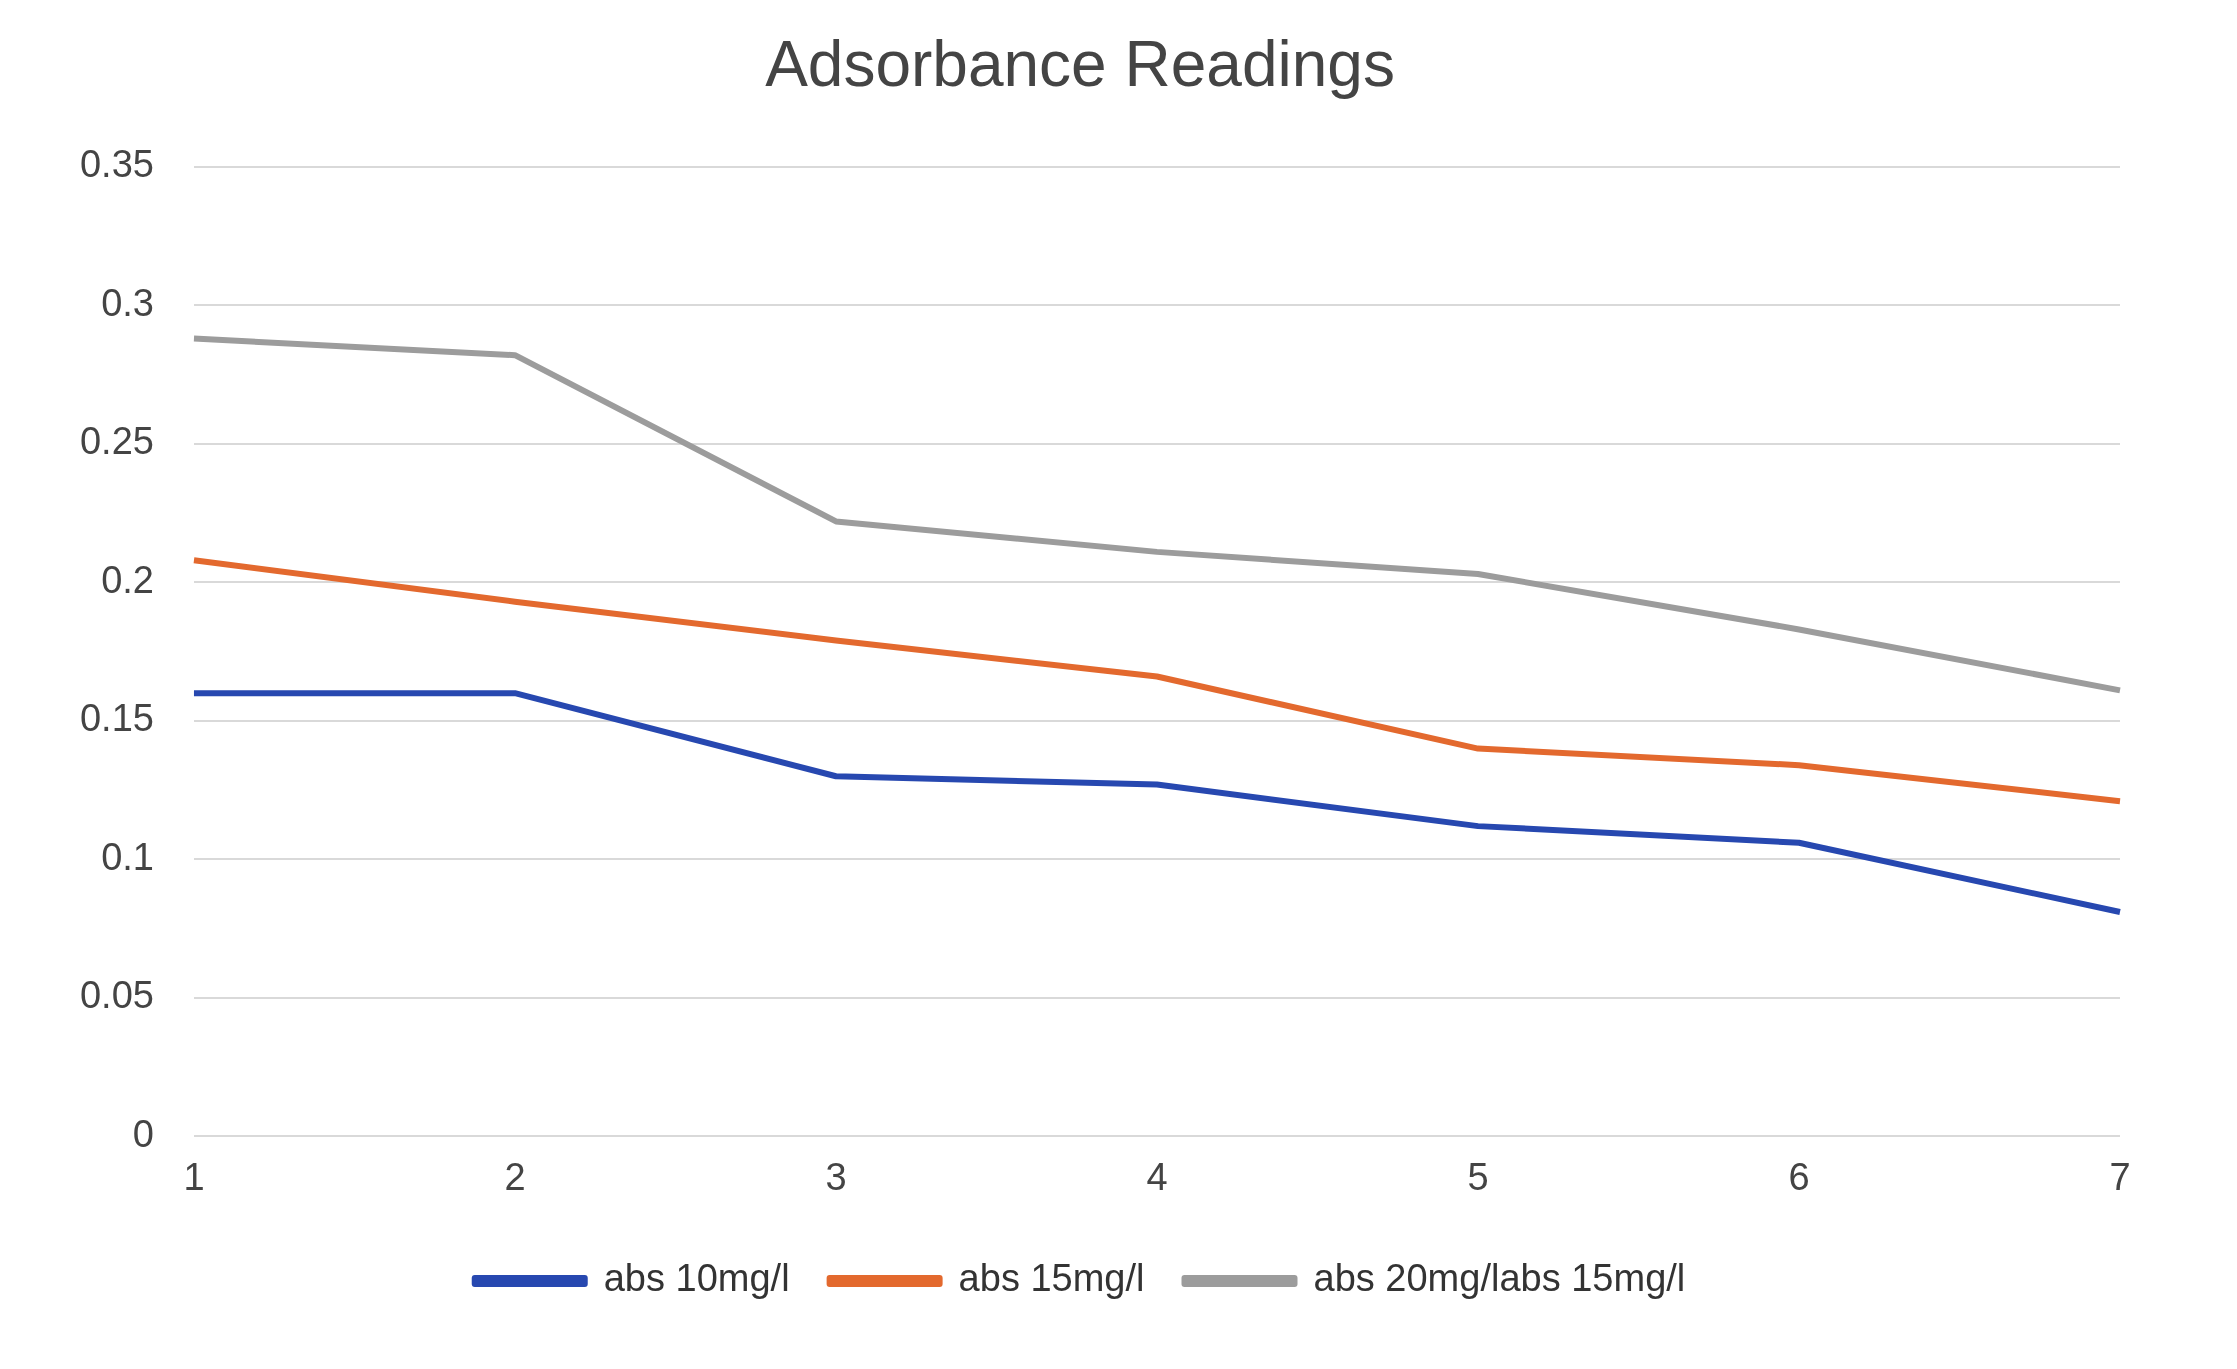 The height and width of the screenshot is (1369, 2237). Describe the element at coordinates (143, 1133) in the screenshot. I see `y-tick-label: 0` at that location.